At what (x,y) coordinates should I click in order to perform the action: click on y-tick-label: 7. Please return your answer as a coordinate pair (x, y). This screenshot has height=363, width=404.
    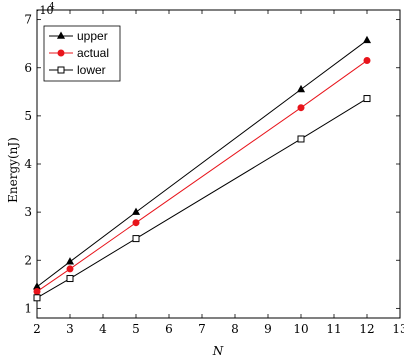
    Looking at the image, I should click on (28, 20).